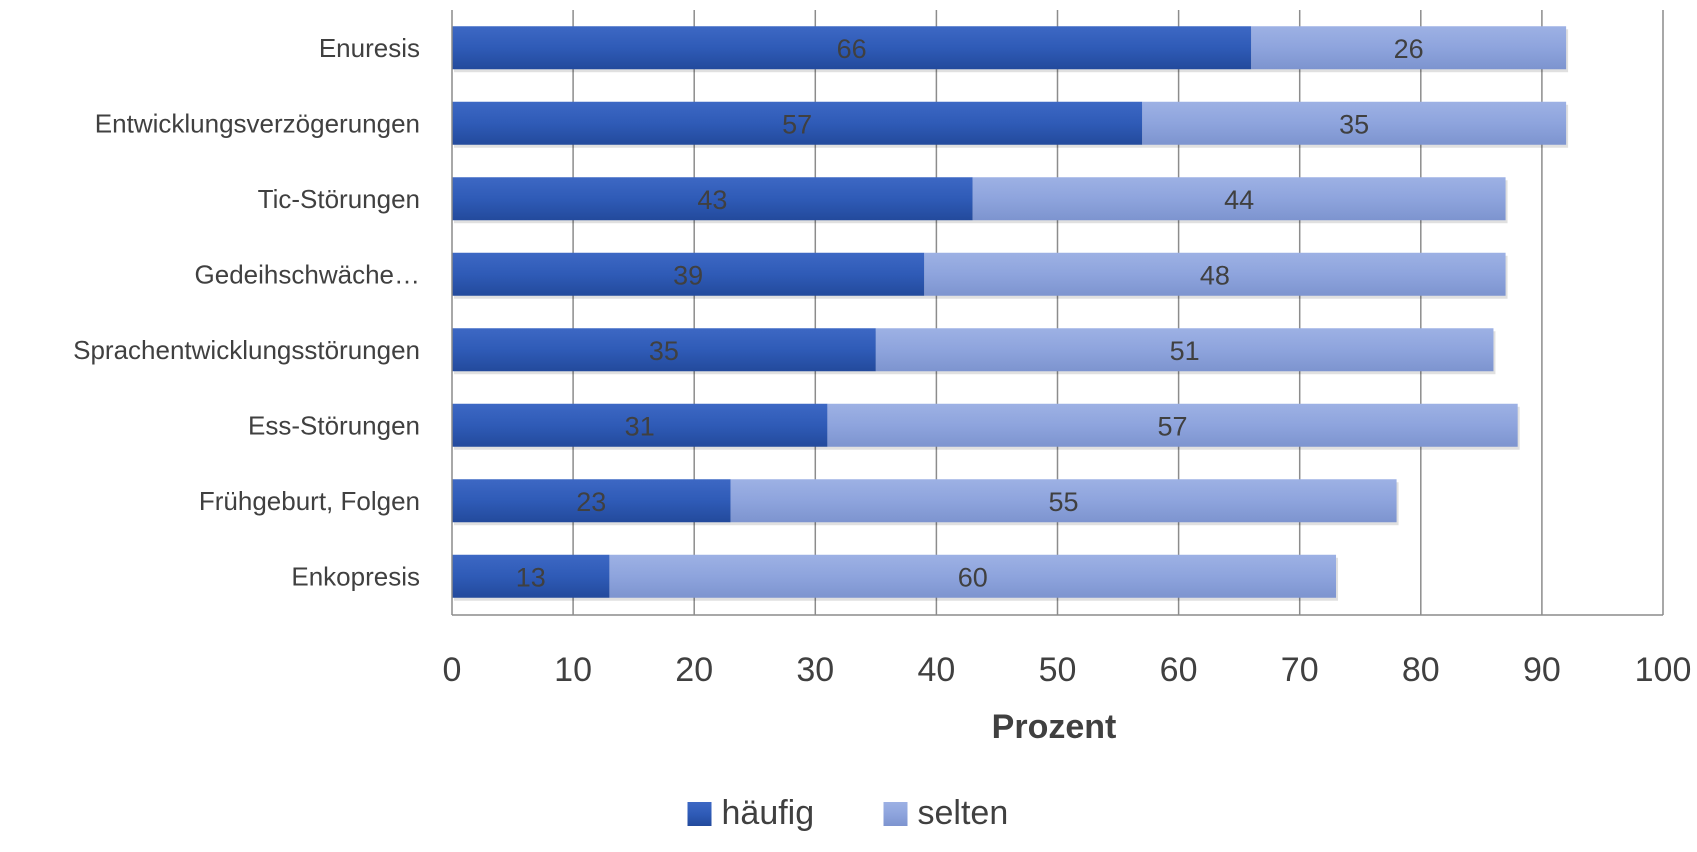 The image size is (1697, 852). I want to click on data-label: 55, so click(1064, 502).